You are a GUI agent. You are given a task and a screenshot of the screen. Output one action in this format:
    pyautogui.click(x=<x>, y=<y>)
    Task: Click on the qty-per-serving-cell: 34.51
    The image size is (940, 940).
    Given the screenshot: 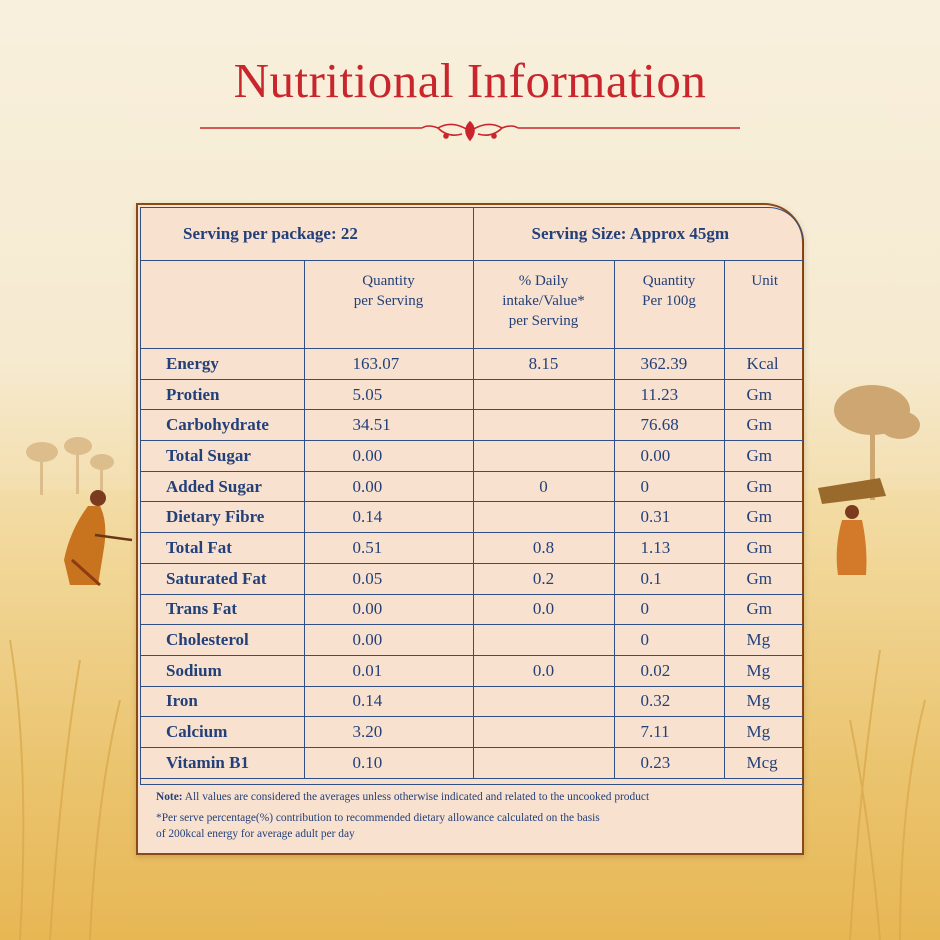 What is the action you would take?
    pyautogui.click(x=388, y=425)
    